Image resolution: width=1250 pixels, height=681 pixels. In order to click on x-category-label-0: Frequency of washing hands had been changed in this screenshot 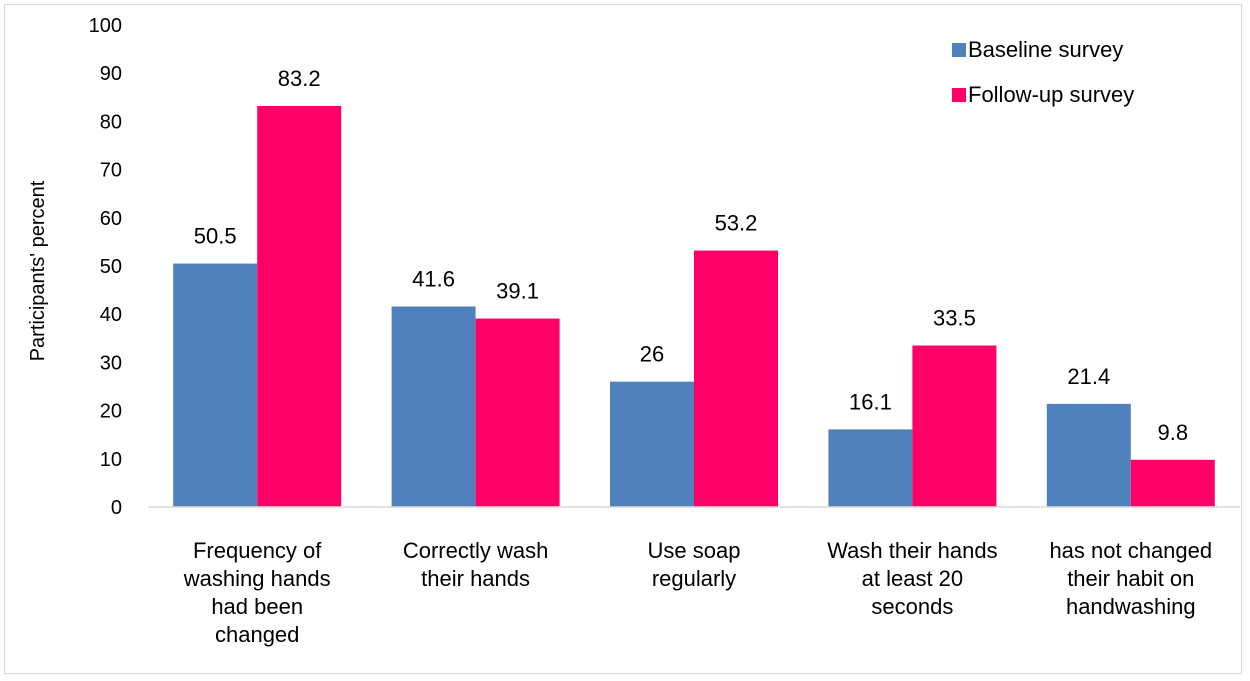, I will do `click(257, 592)`.